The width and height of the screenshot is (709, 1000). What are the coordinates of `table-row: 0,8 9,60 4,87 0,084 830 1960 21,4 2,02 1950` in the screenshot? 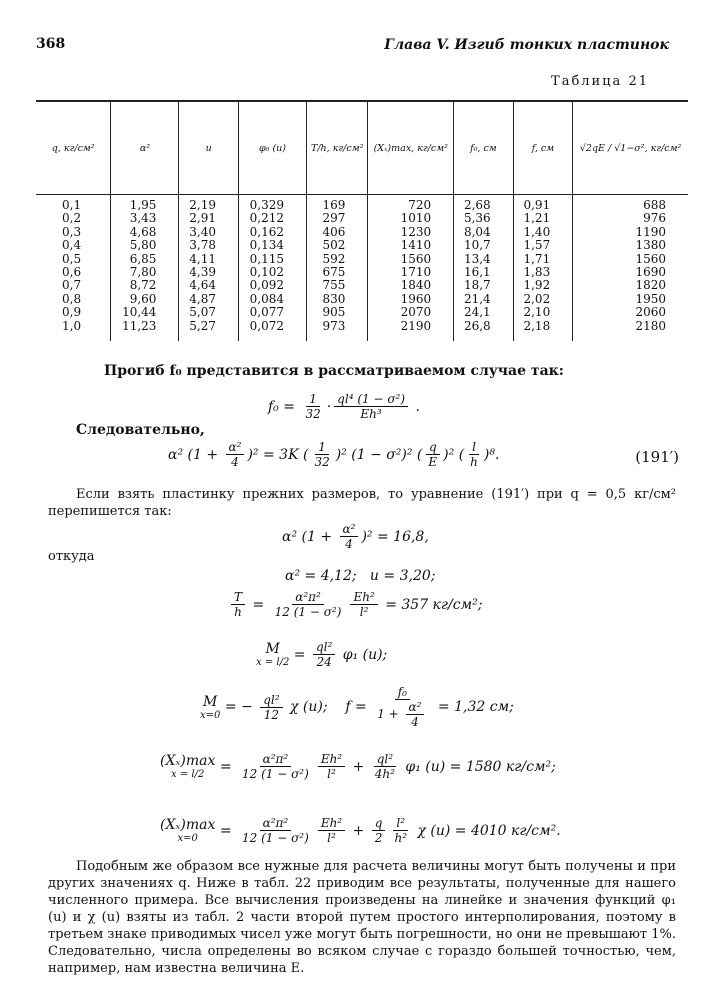 It's located at (362, 299).